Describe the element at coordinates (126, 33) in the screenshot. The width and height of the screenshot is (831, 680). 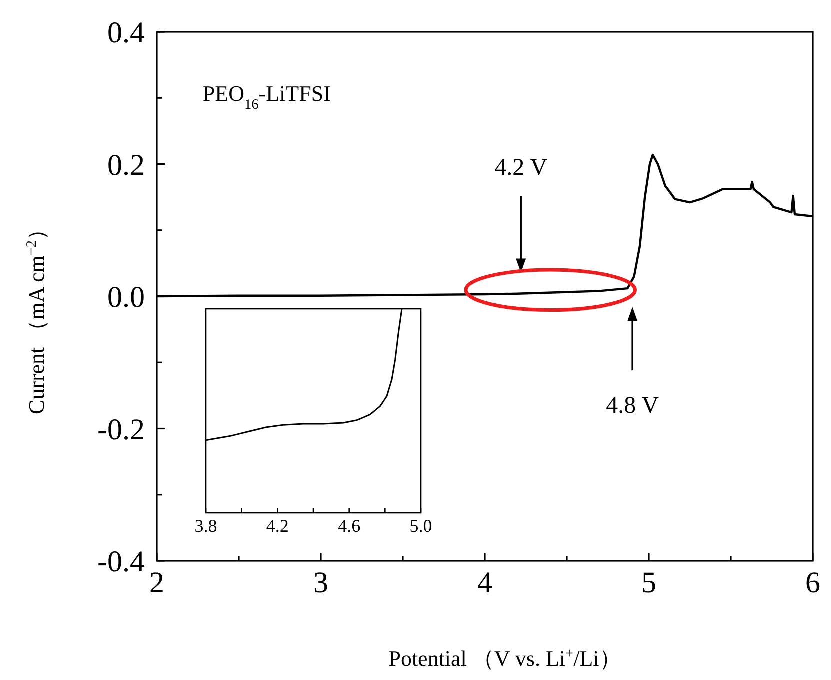
I see `y-tick-label: 0.4` at that location.